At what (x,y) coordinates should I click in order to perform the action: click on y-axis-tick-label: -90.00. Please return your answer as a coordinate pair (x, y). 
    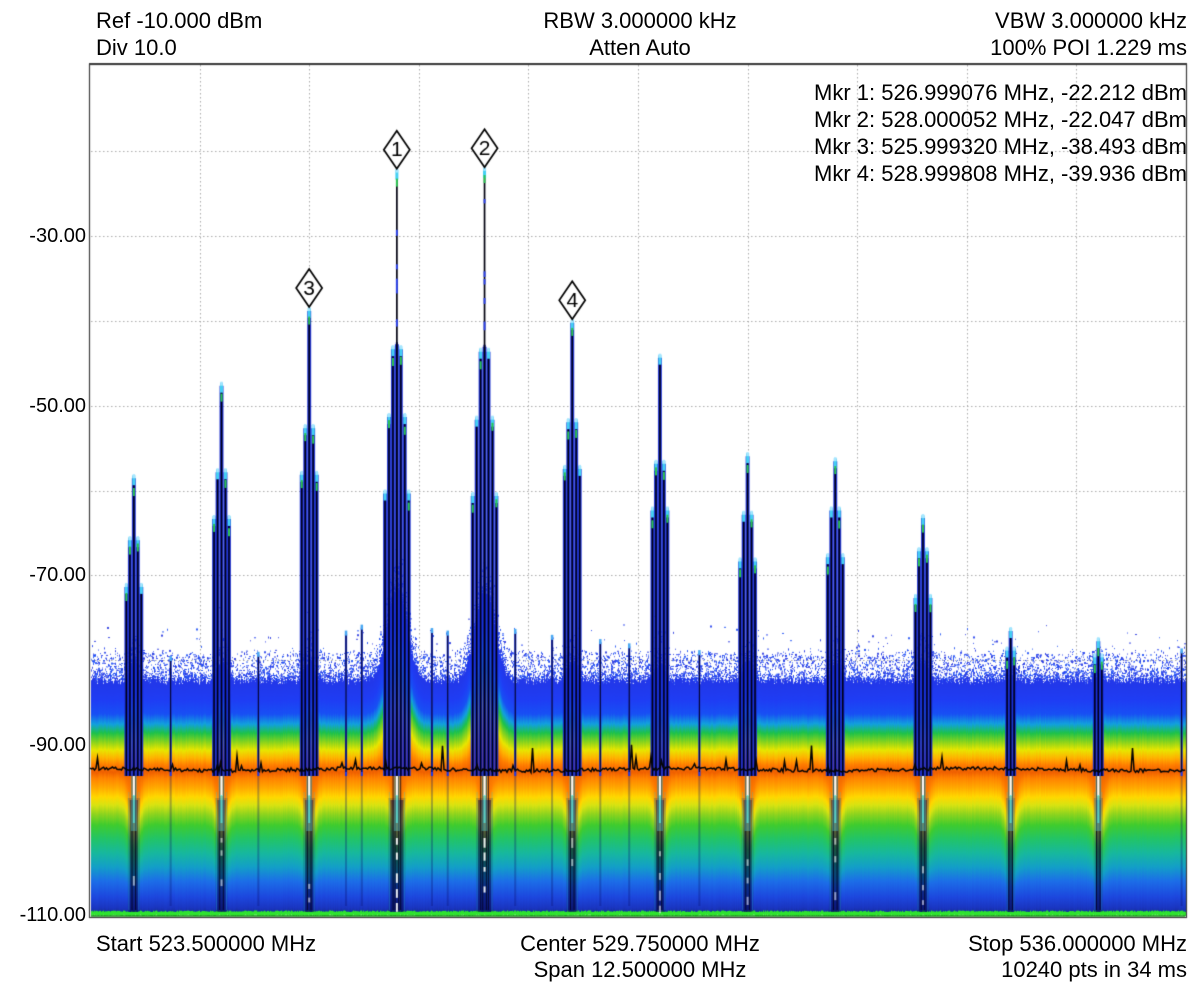
    Looking at the image, I should click on (57, 745).